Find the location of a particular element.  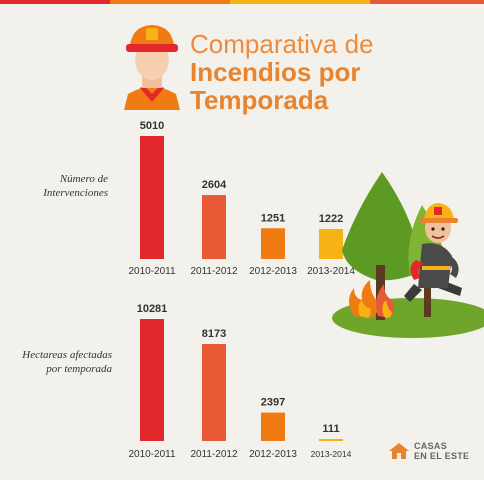

casas-en-el-este-logo: CASAS EN EL ESTE is located at coordinates (428, 451).